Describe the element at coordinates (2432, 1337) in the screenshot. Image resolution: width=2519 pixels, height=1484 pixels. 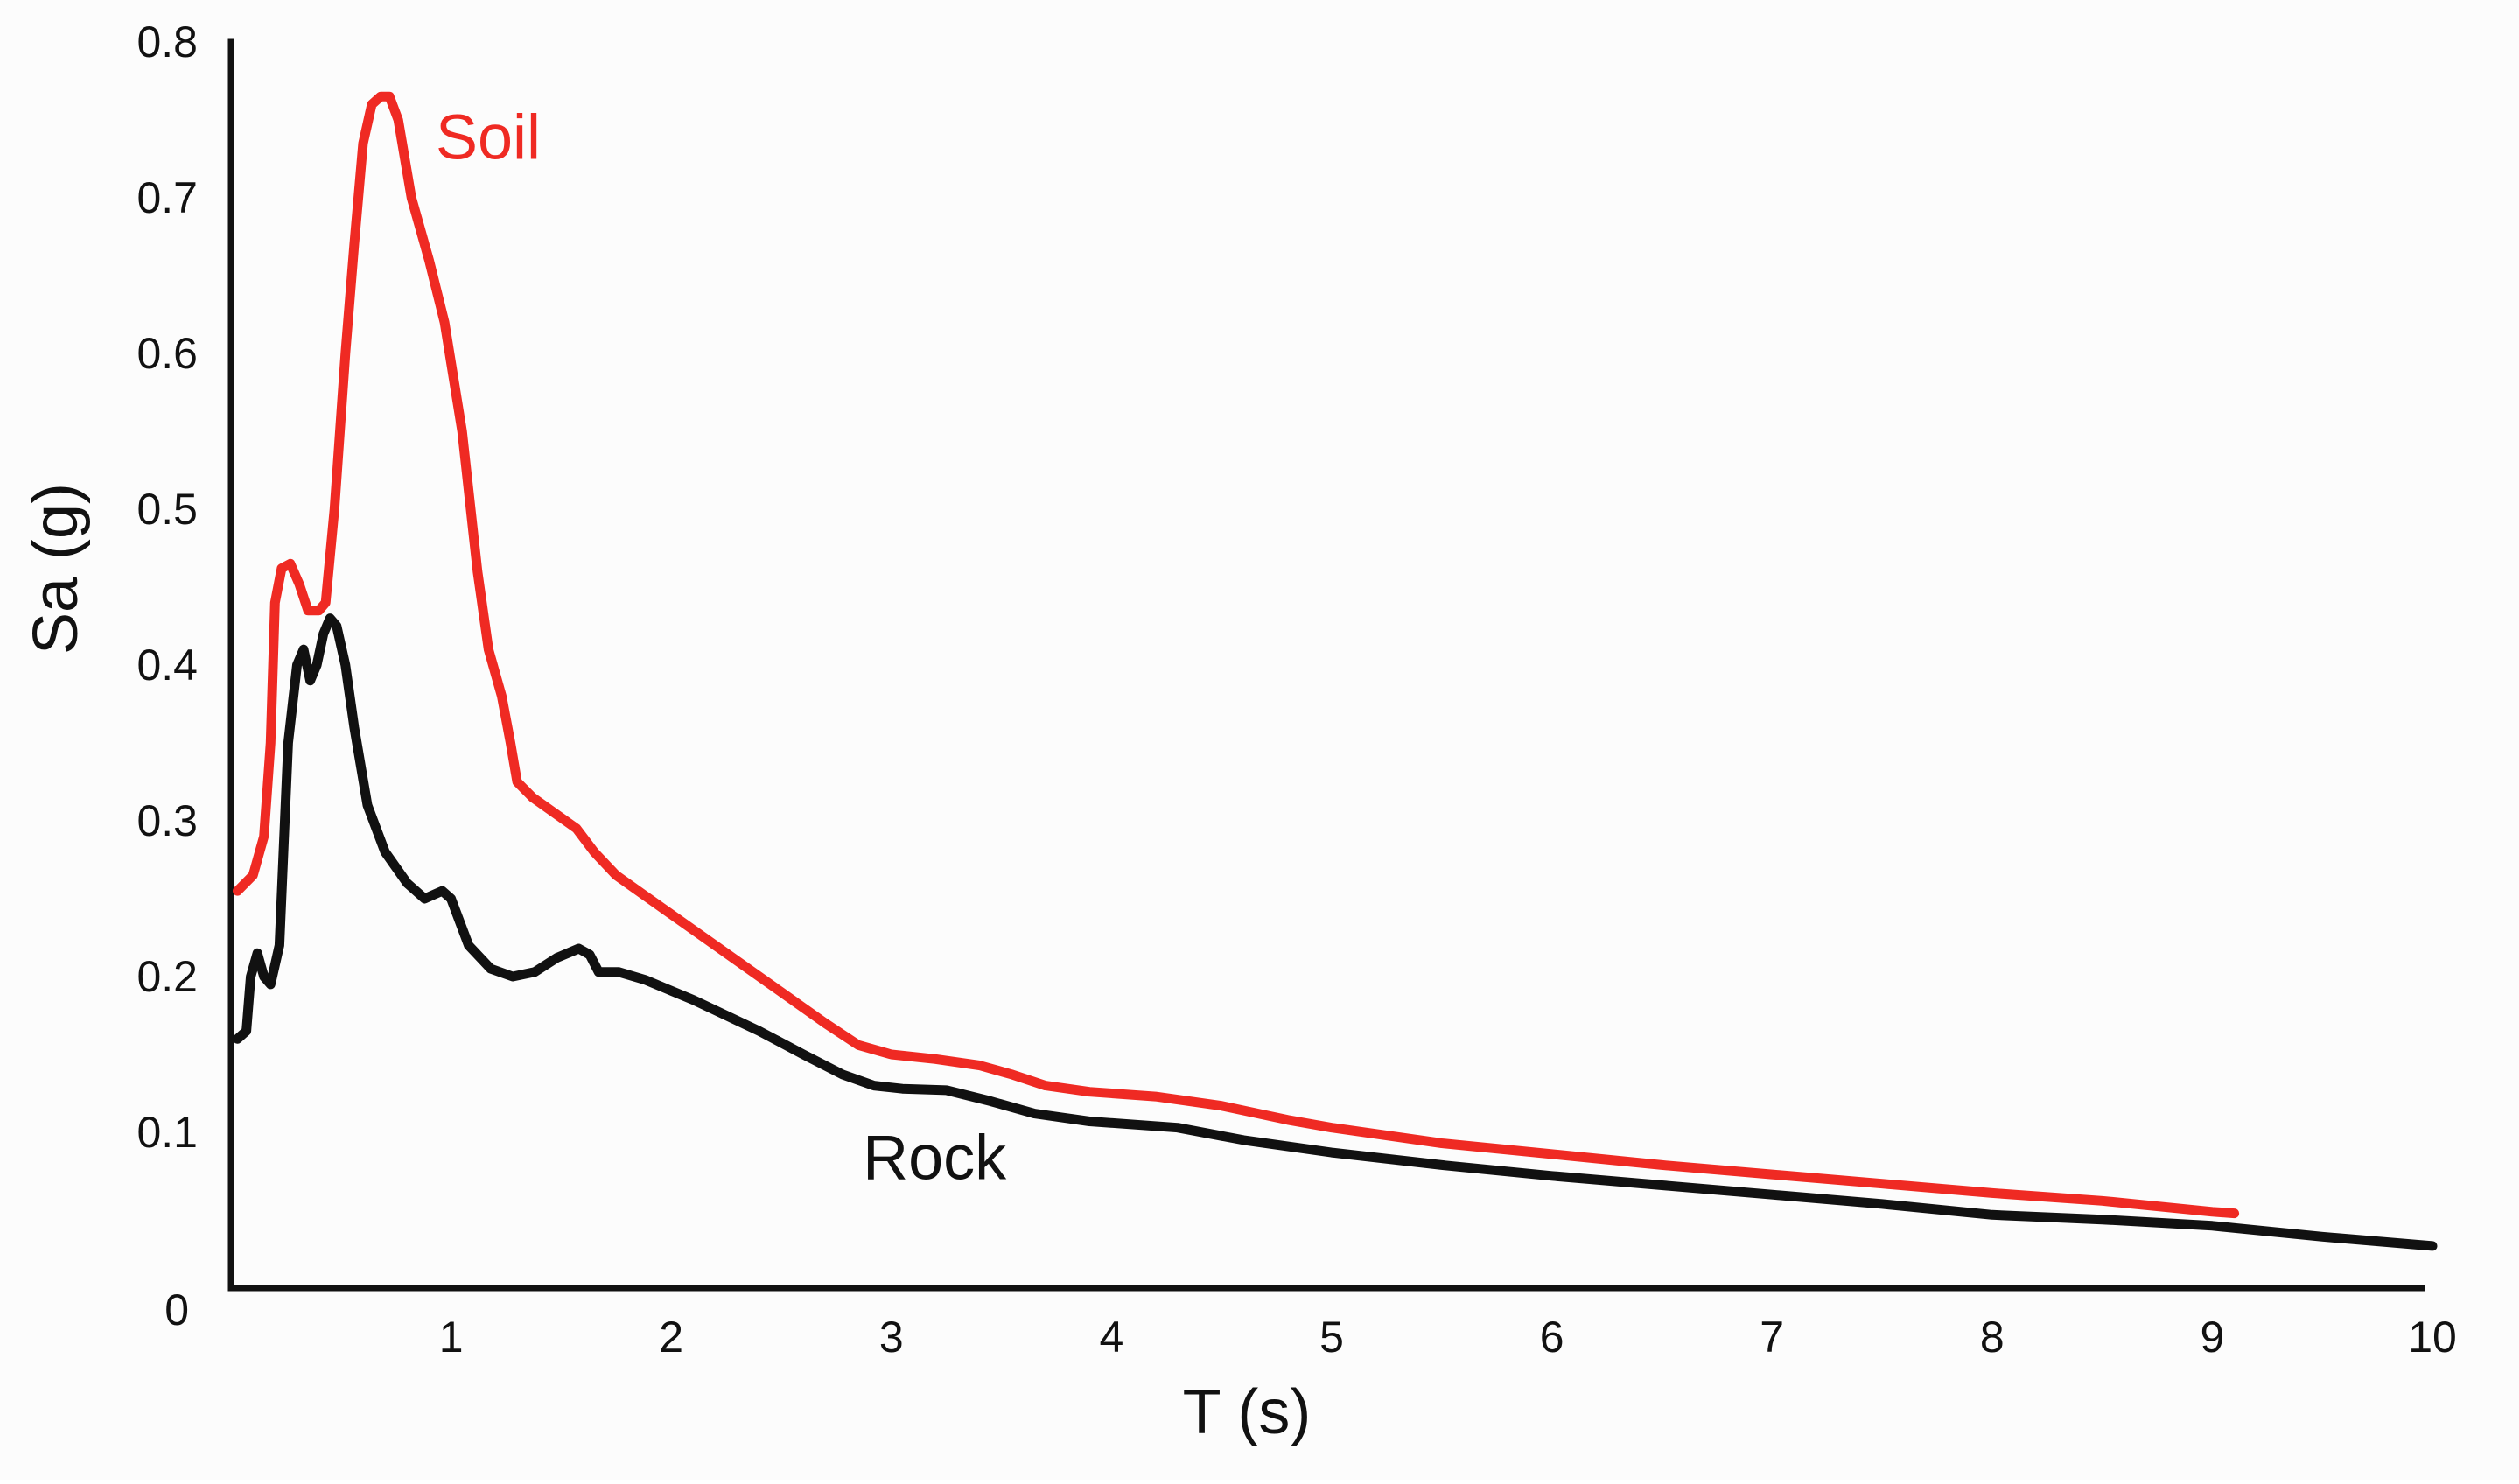
I see `x-tick-label: 10` at that location.